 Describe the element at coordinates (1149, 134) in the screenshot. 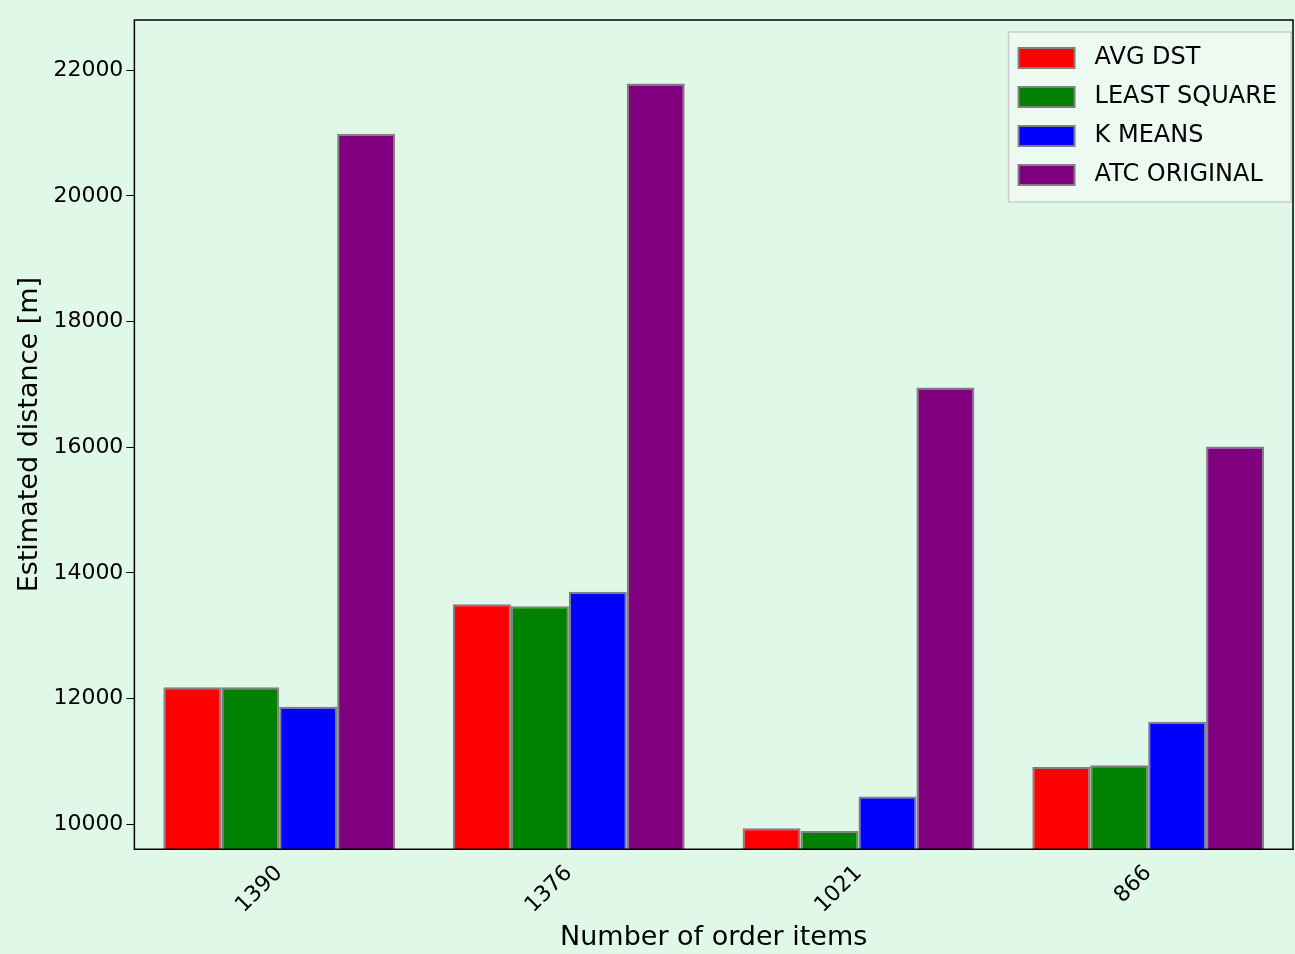

I see `legend-label: K MEANS` at that location.